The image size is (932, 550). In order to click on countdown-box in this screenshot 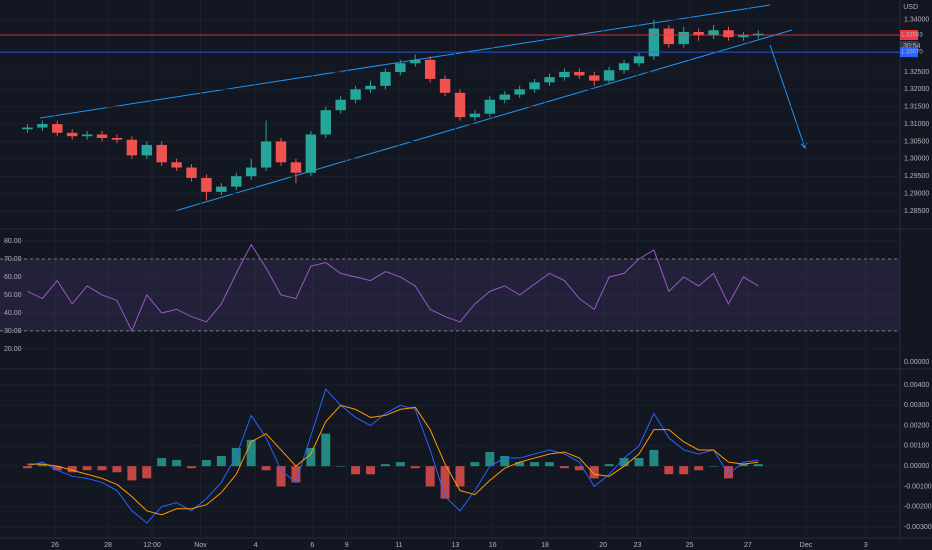, I will do `click(909, 46)`.